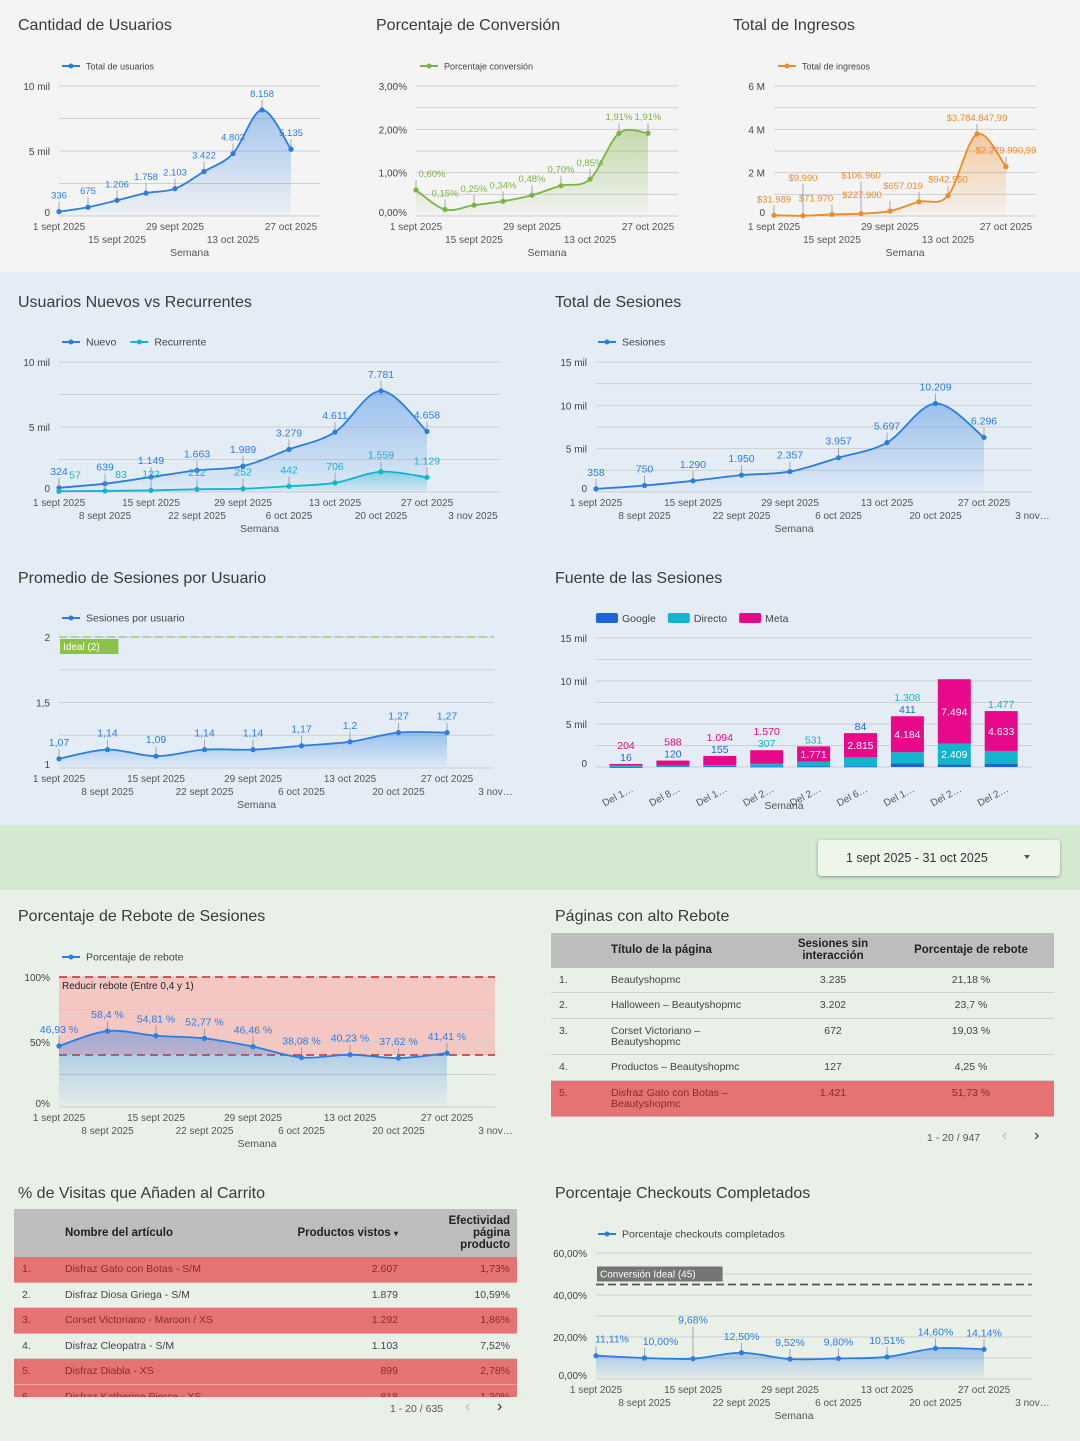 The height and width of the screenshot is (1441, 1080). I want to click on column-header-sesiones: Sesiones sin interacción, so click(833, 950).